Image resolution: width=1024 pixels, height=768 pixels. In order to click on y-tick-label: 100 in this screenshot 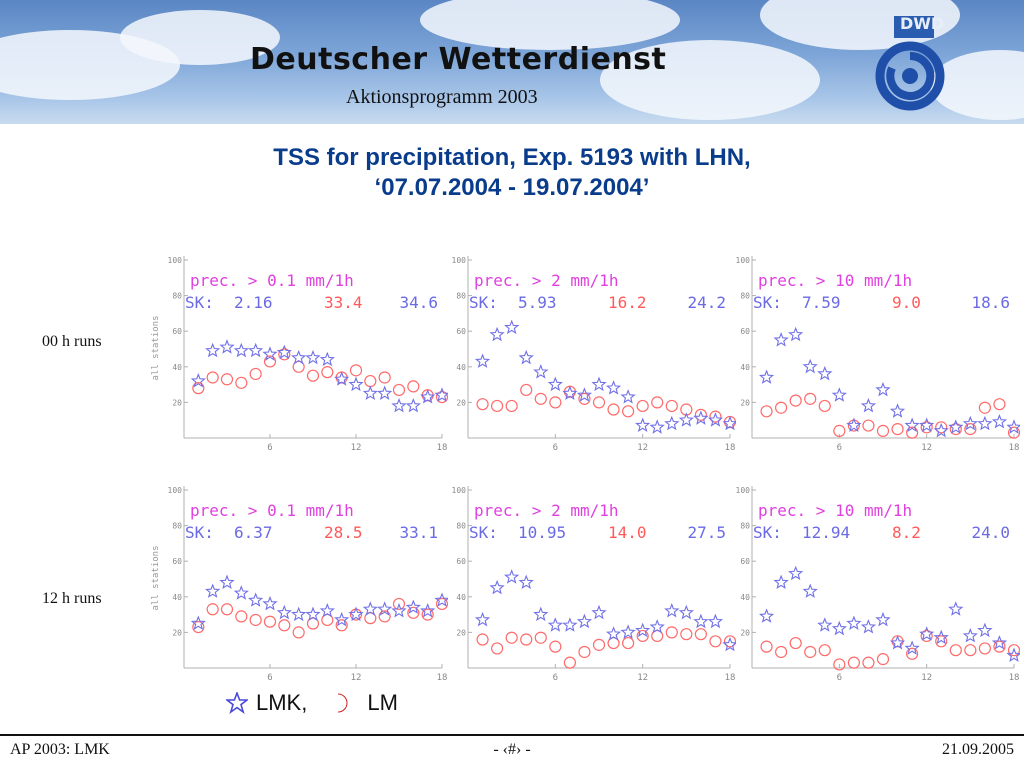, I will do `click(743, 490)`.